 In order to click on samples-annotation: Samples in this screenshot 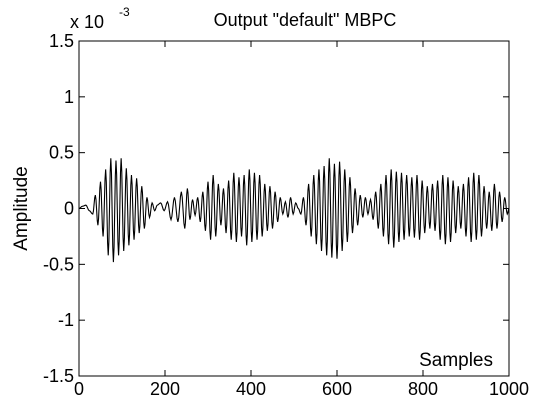, I will do `click(456, 360)`.